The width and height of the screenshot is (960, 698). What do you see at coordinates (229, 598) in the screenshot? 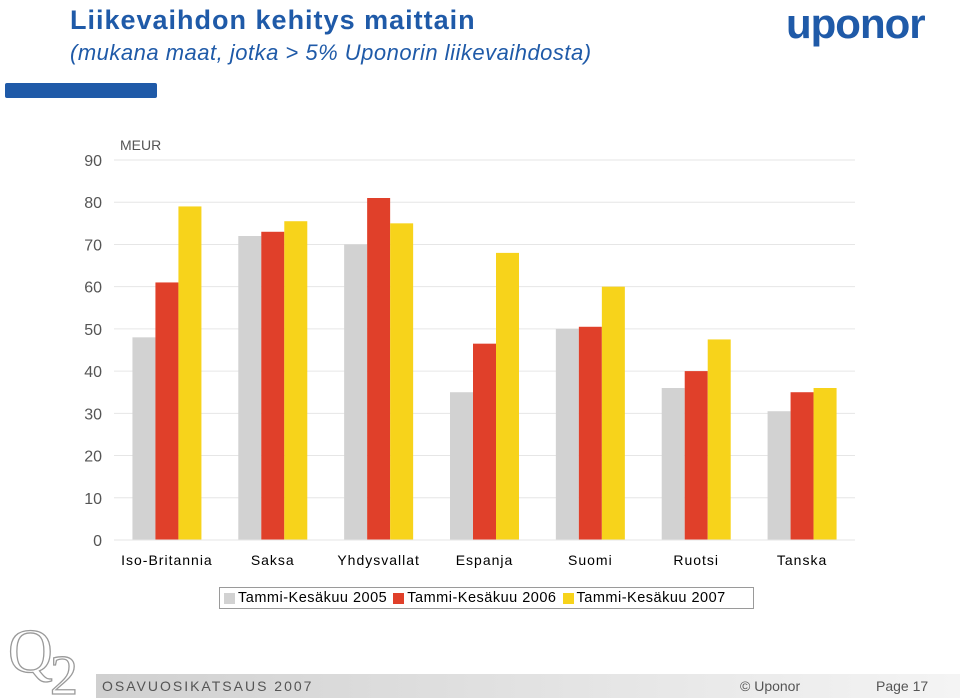
I see `legend-swatch-2005` at bounding box center [229, 598].